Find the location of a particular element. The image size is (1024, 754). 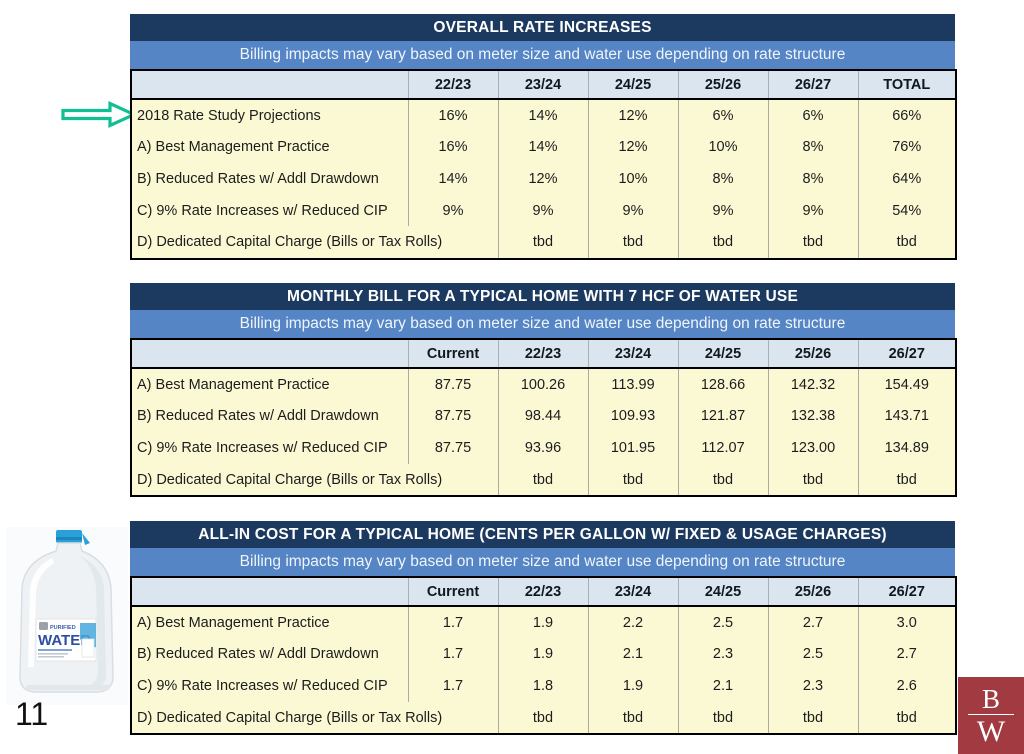

value-cell: 16% is located at coordinates (453, 147).